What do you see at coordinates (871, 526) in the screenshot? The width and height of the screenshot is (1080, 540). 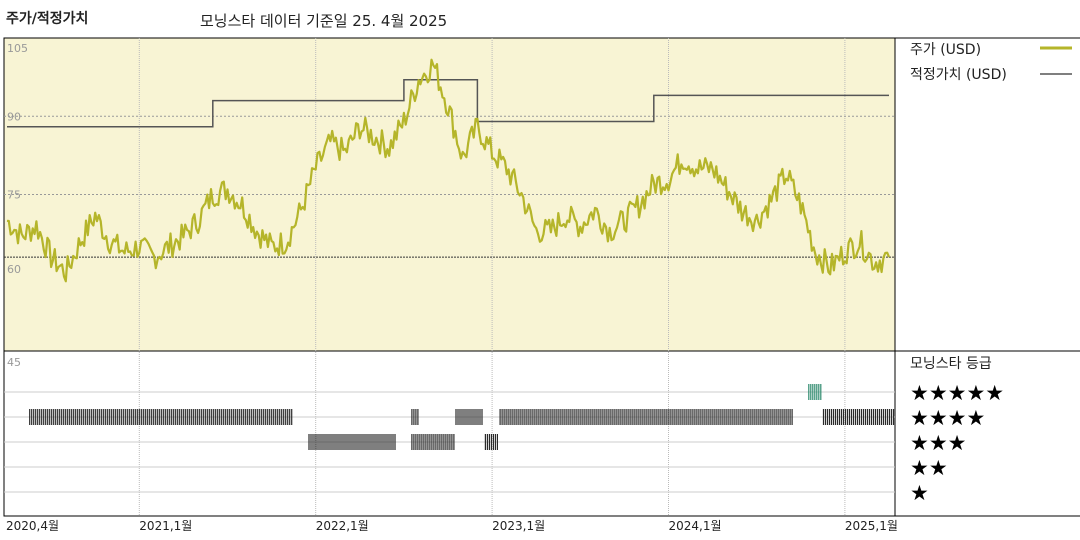 I see `x-tick-label: 2025,1월` at bounding box center [871, 526].